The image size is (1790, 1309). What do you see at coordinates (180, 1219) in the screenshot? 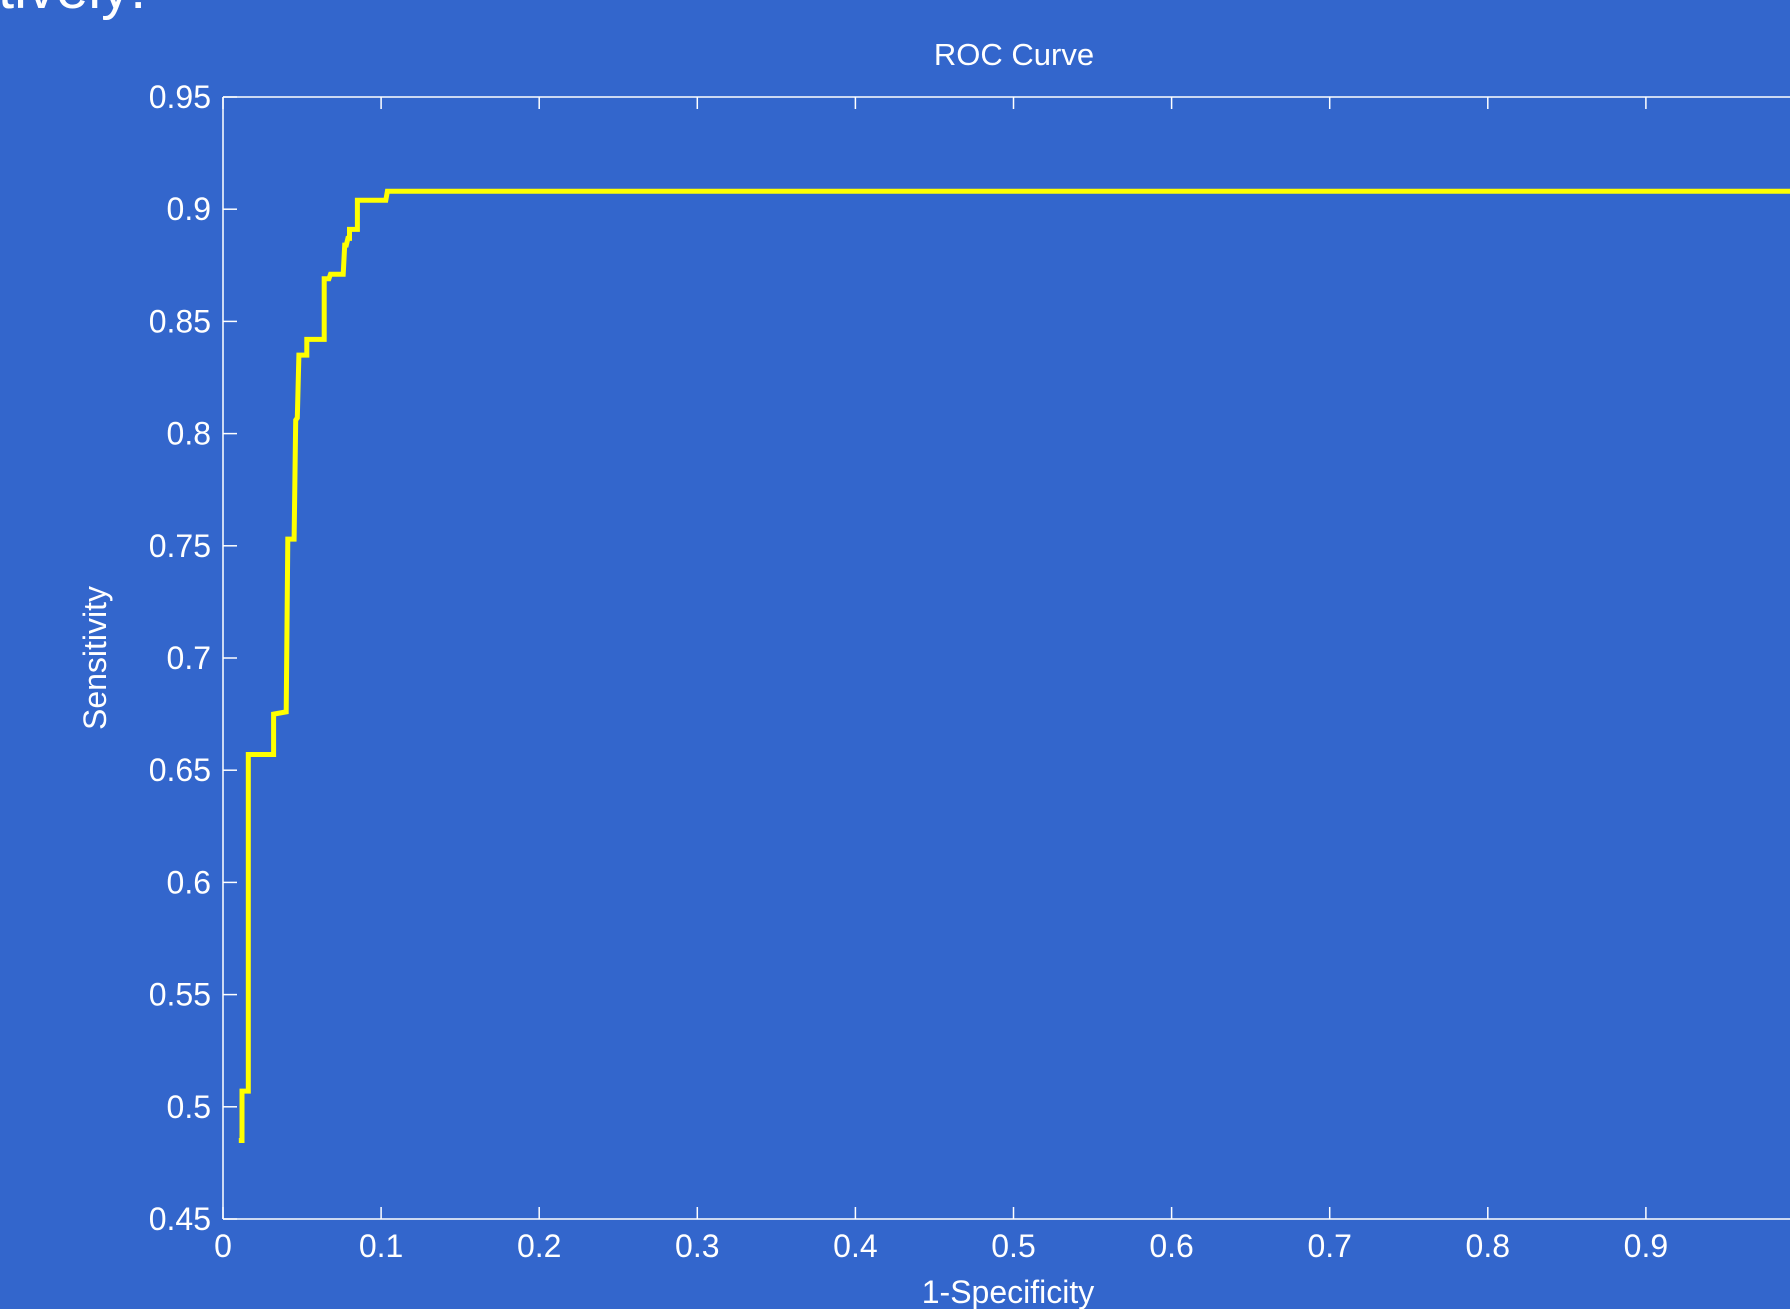
I see `y-tick-label: 0.45` at bounding box center [180, 1219].